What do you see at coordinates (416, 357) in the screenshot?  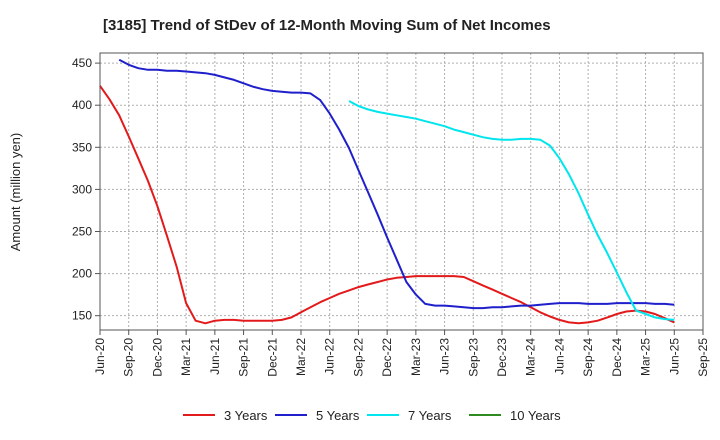 I see `x-tick-label: Mar-23` at bounding box center [416, 357].